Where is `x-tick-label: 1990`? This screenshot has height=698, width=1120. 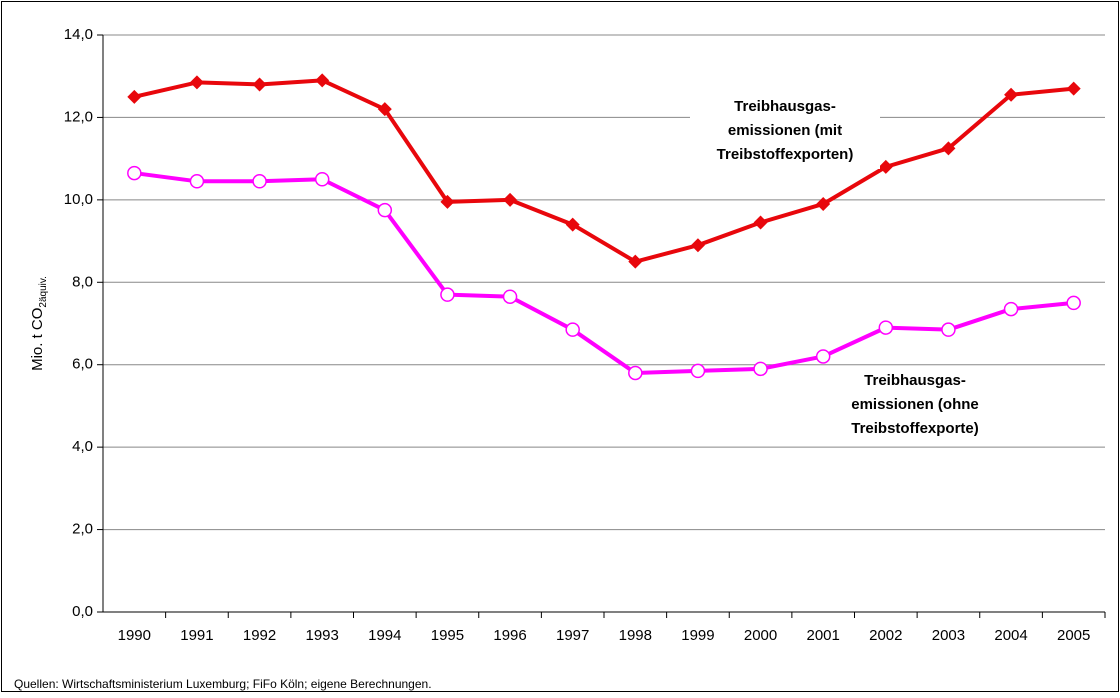 x-tick-label: 1990 is located at coordinates (134, 635).